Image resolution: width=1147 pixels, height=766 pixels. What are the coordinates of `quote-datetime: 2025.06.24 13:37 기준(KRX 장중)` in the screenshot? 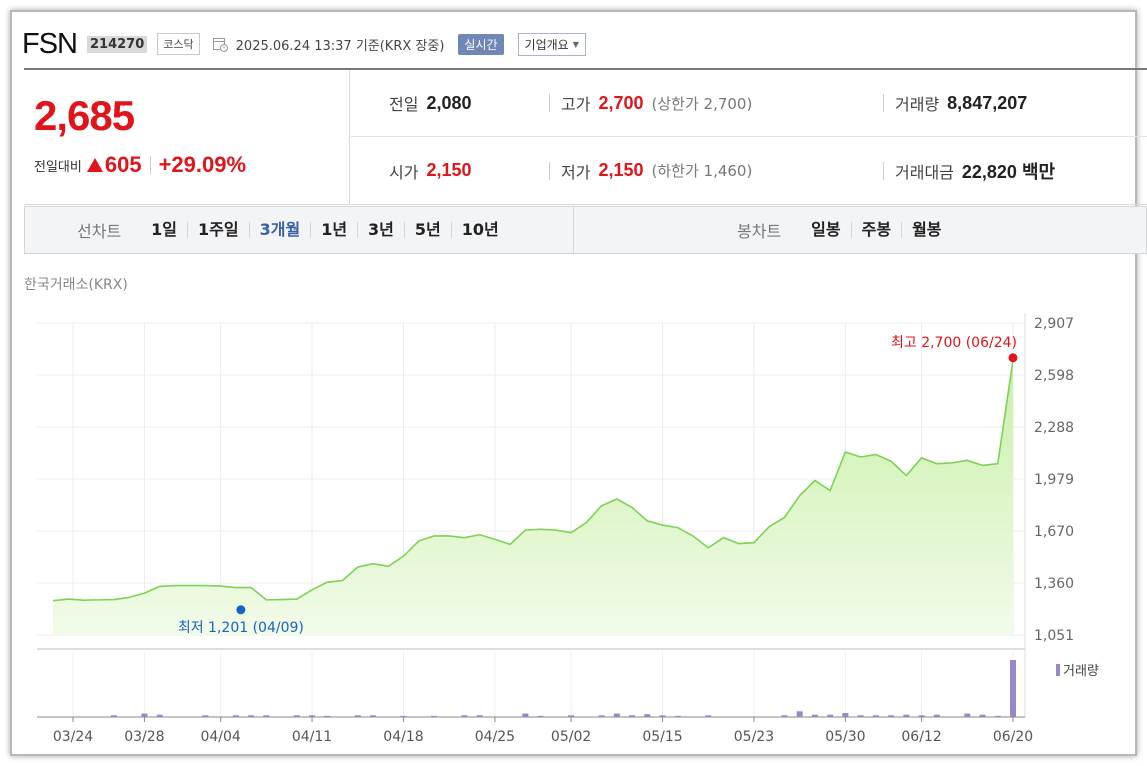 It's located at (340, 46).